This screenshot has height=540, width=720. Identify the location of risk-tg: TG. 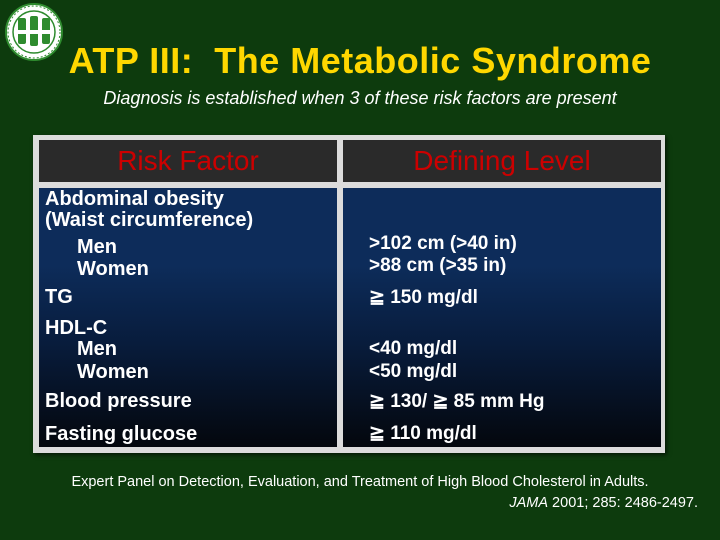
(59, 297).